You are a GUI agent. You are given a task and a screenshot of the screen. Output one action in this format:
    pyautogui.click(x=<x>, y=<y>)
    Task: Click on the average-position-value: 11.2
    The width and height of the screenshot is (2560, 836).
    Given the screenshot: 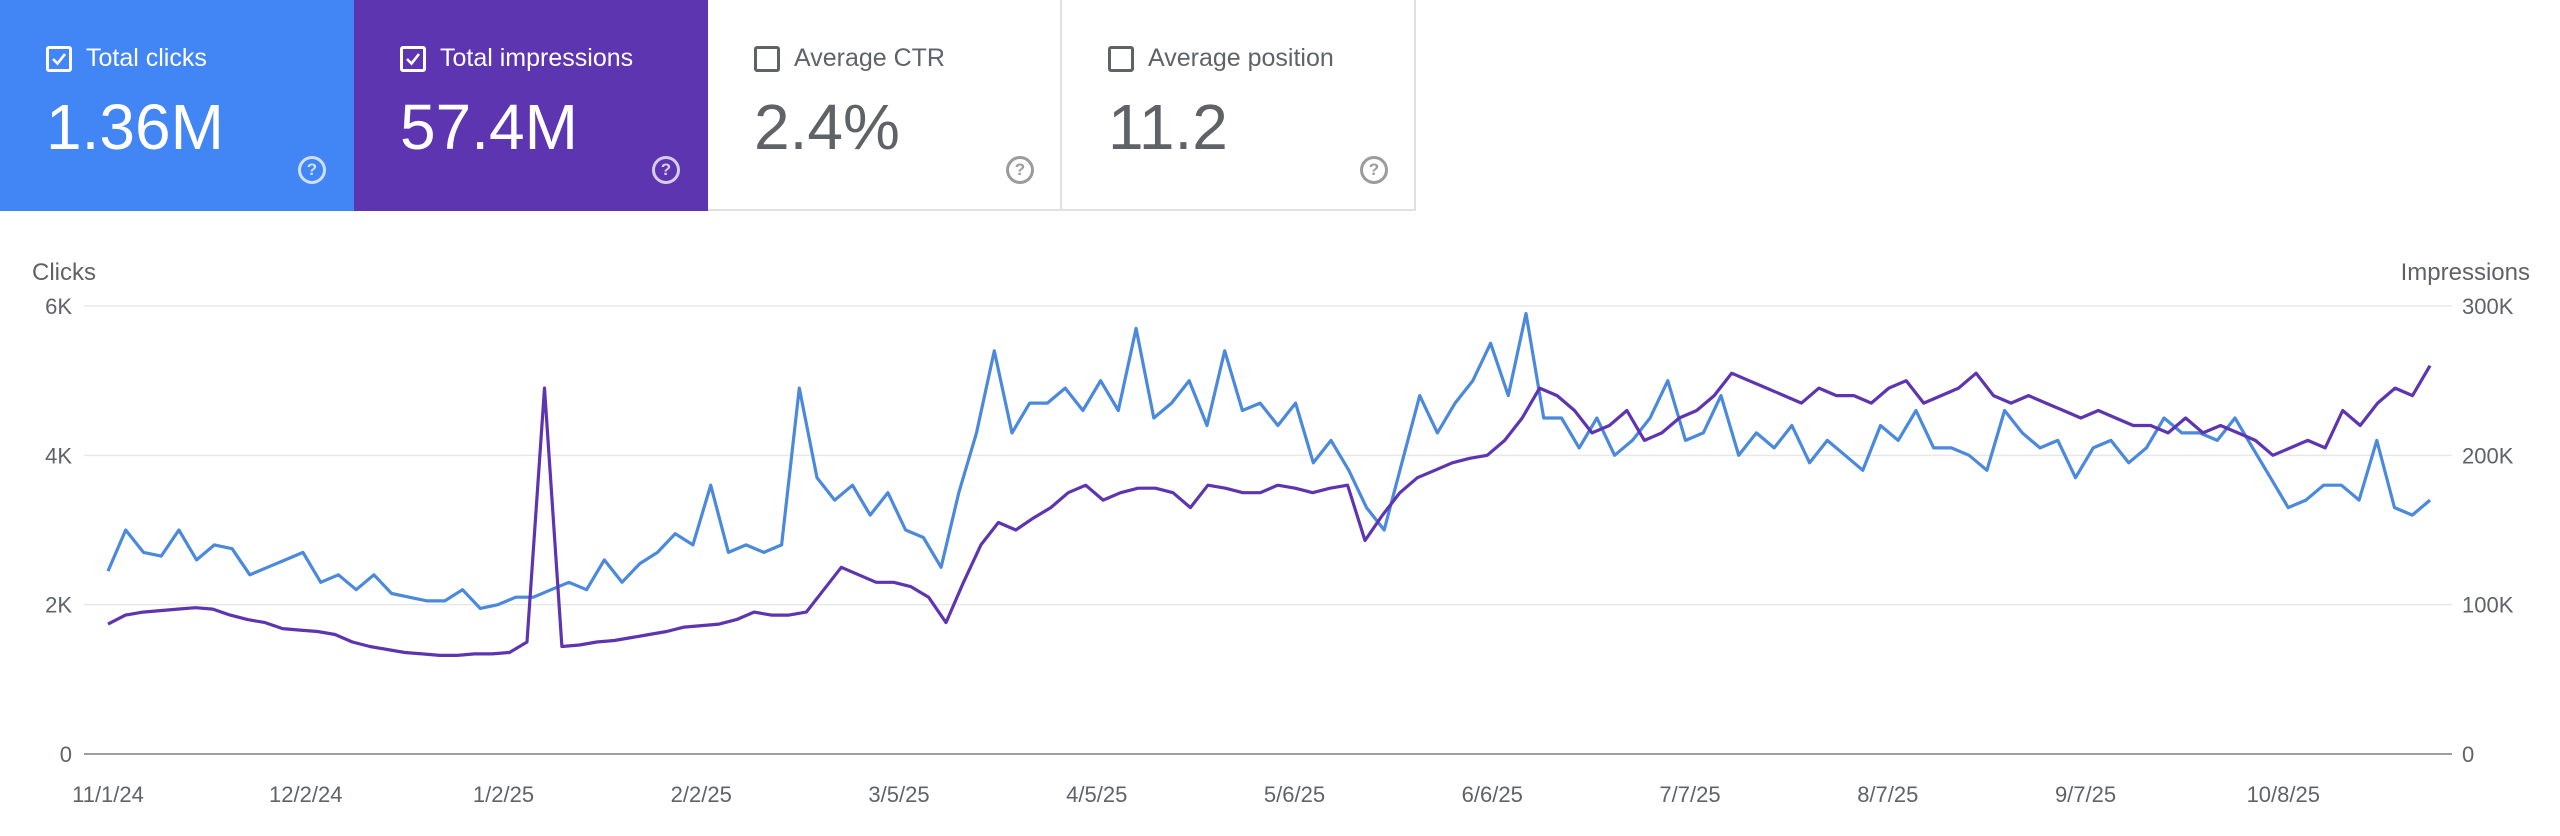 What is the action you would take?
    pyautogui.click(x=1168, y=127)
    